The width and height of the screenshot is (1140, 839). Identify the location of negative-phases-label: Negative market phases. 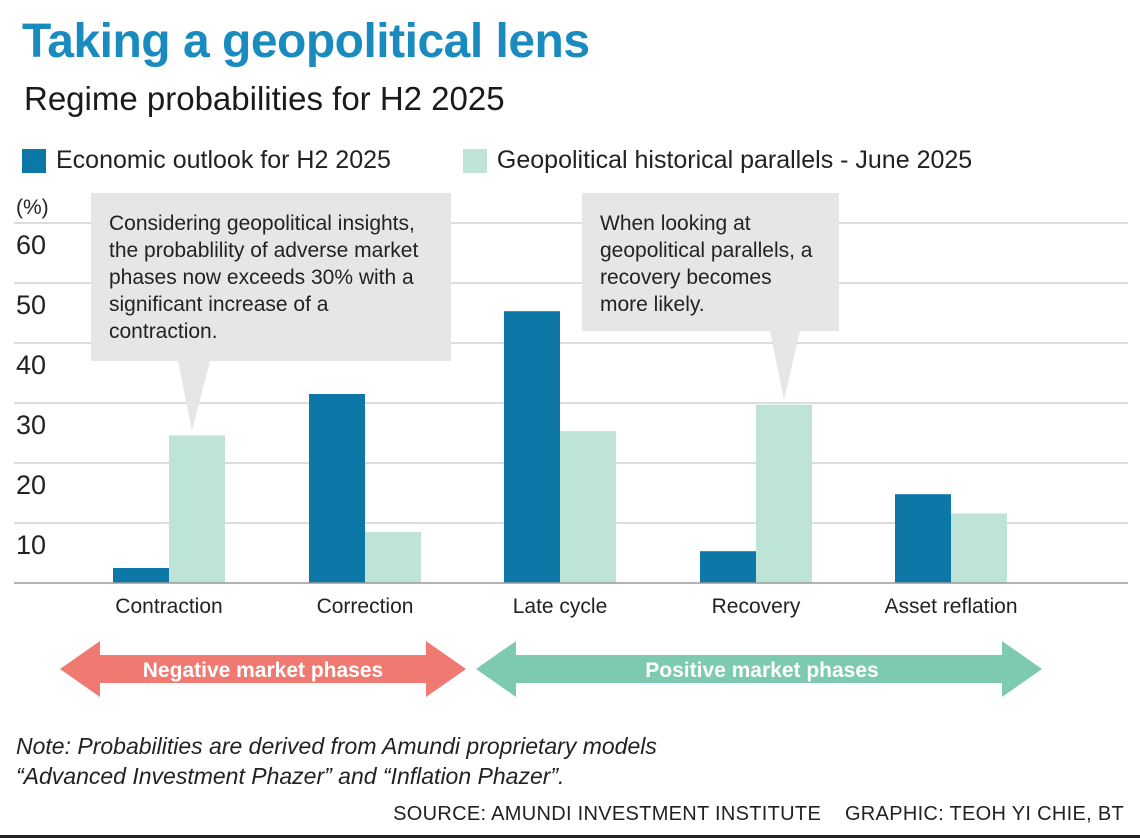
(263, 670).